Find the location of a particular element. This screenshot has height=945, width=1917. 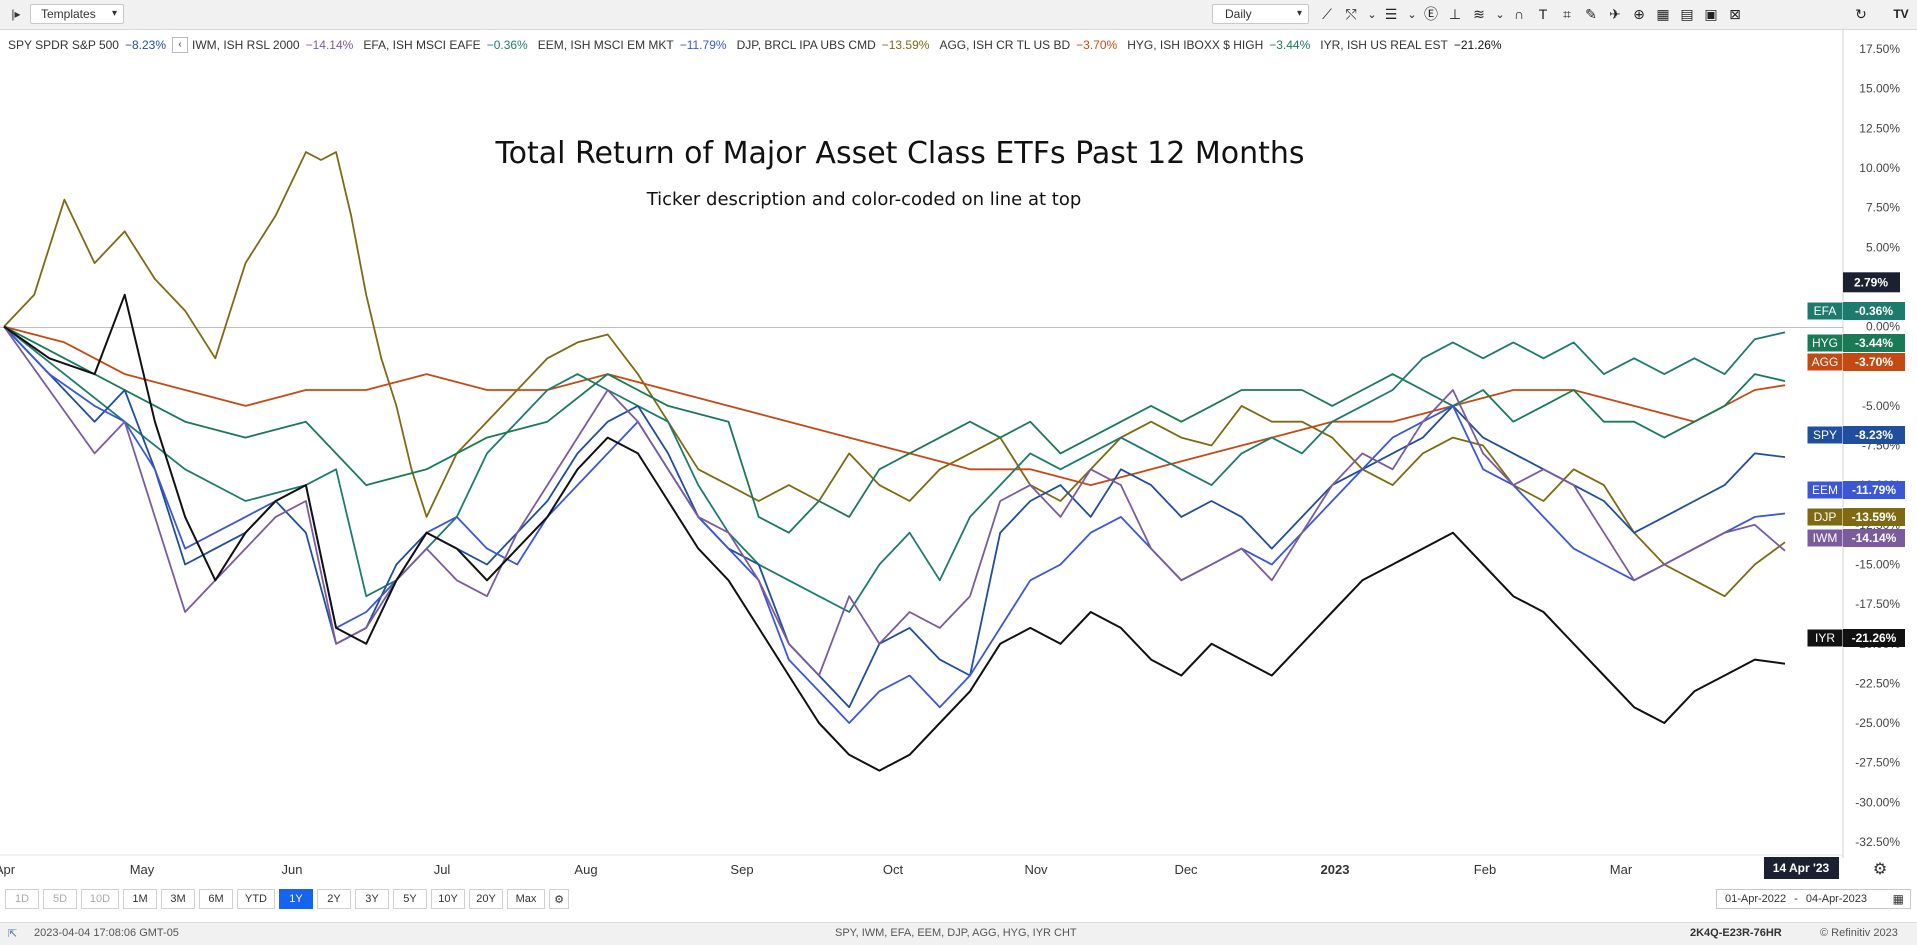

y-tick-label: 15.00% is located at coordinates (1879, 89).